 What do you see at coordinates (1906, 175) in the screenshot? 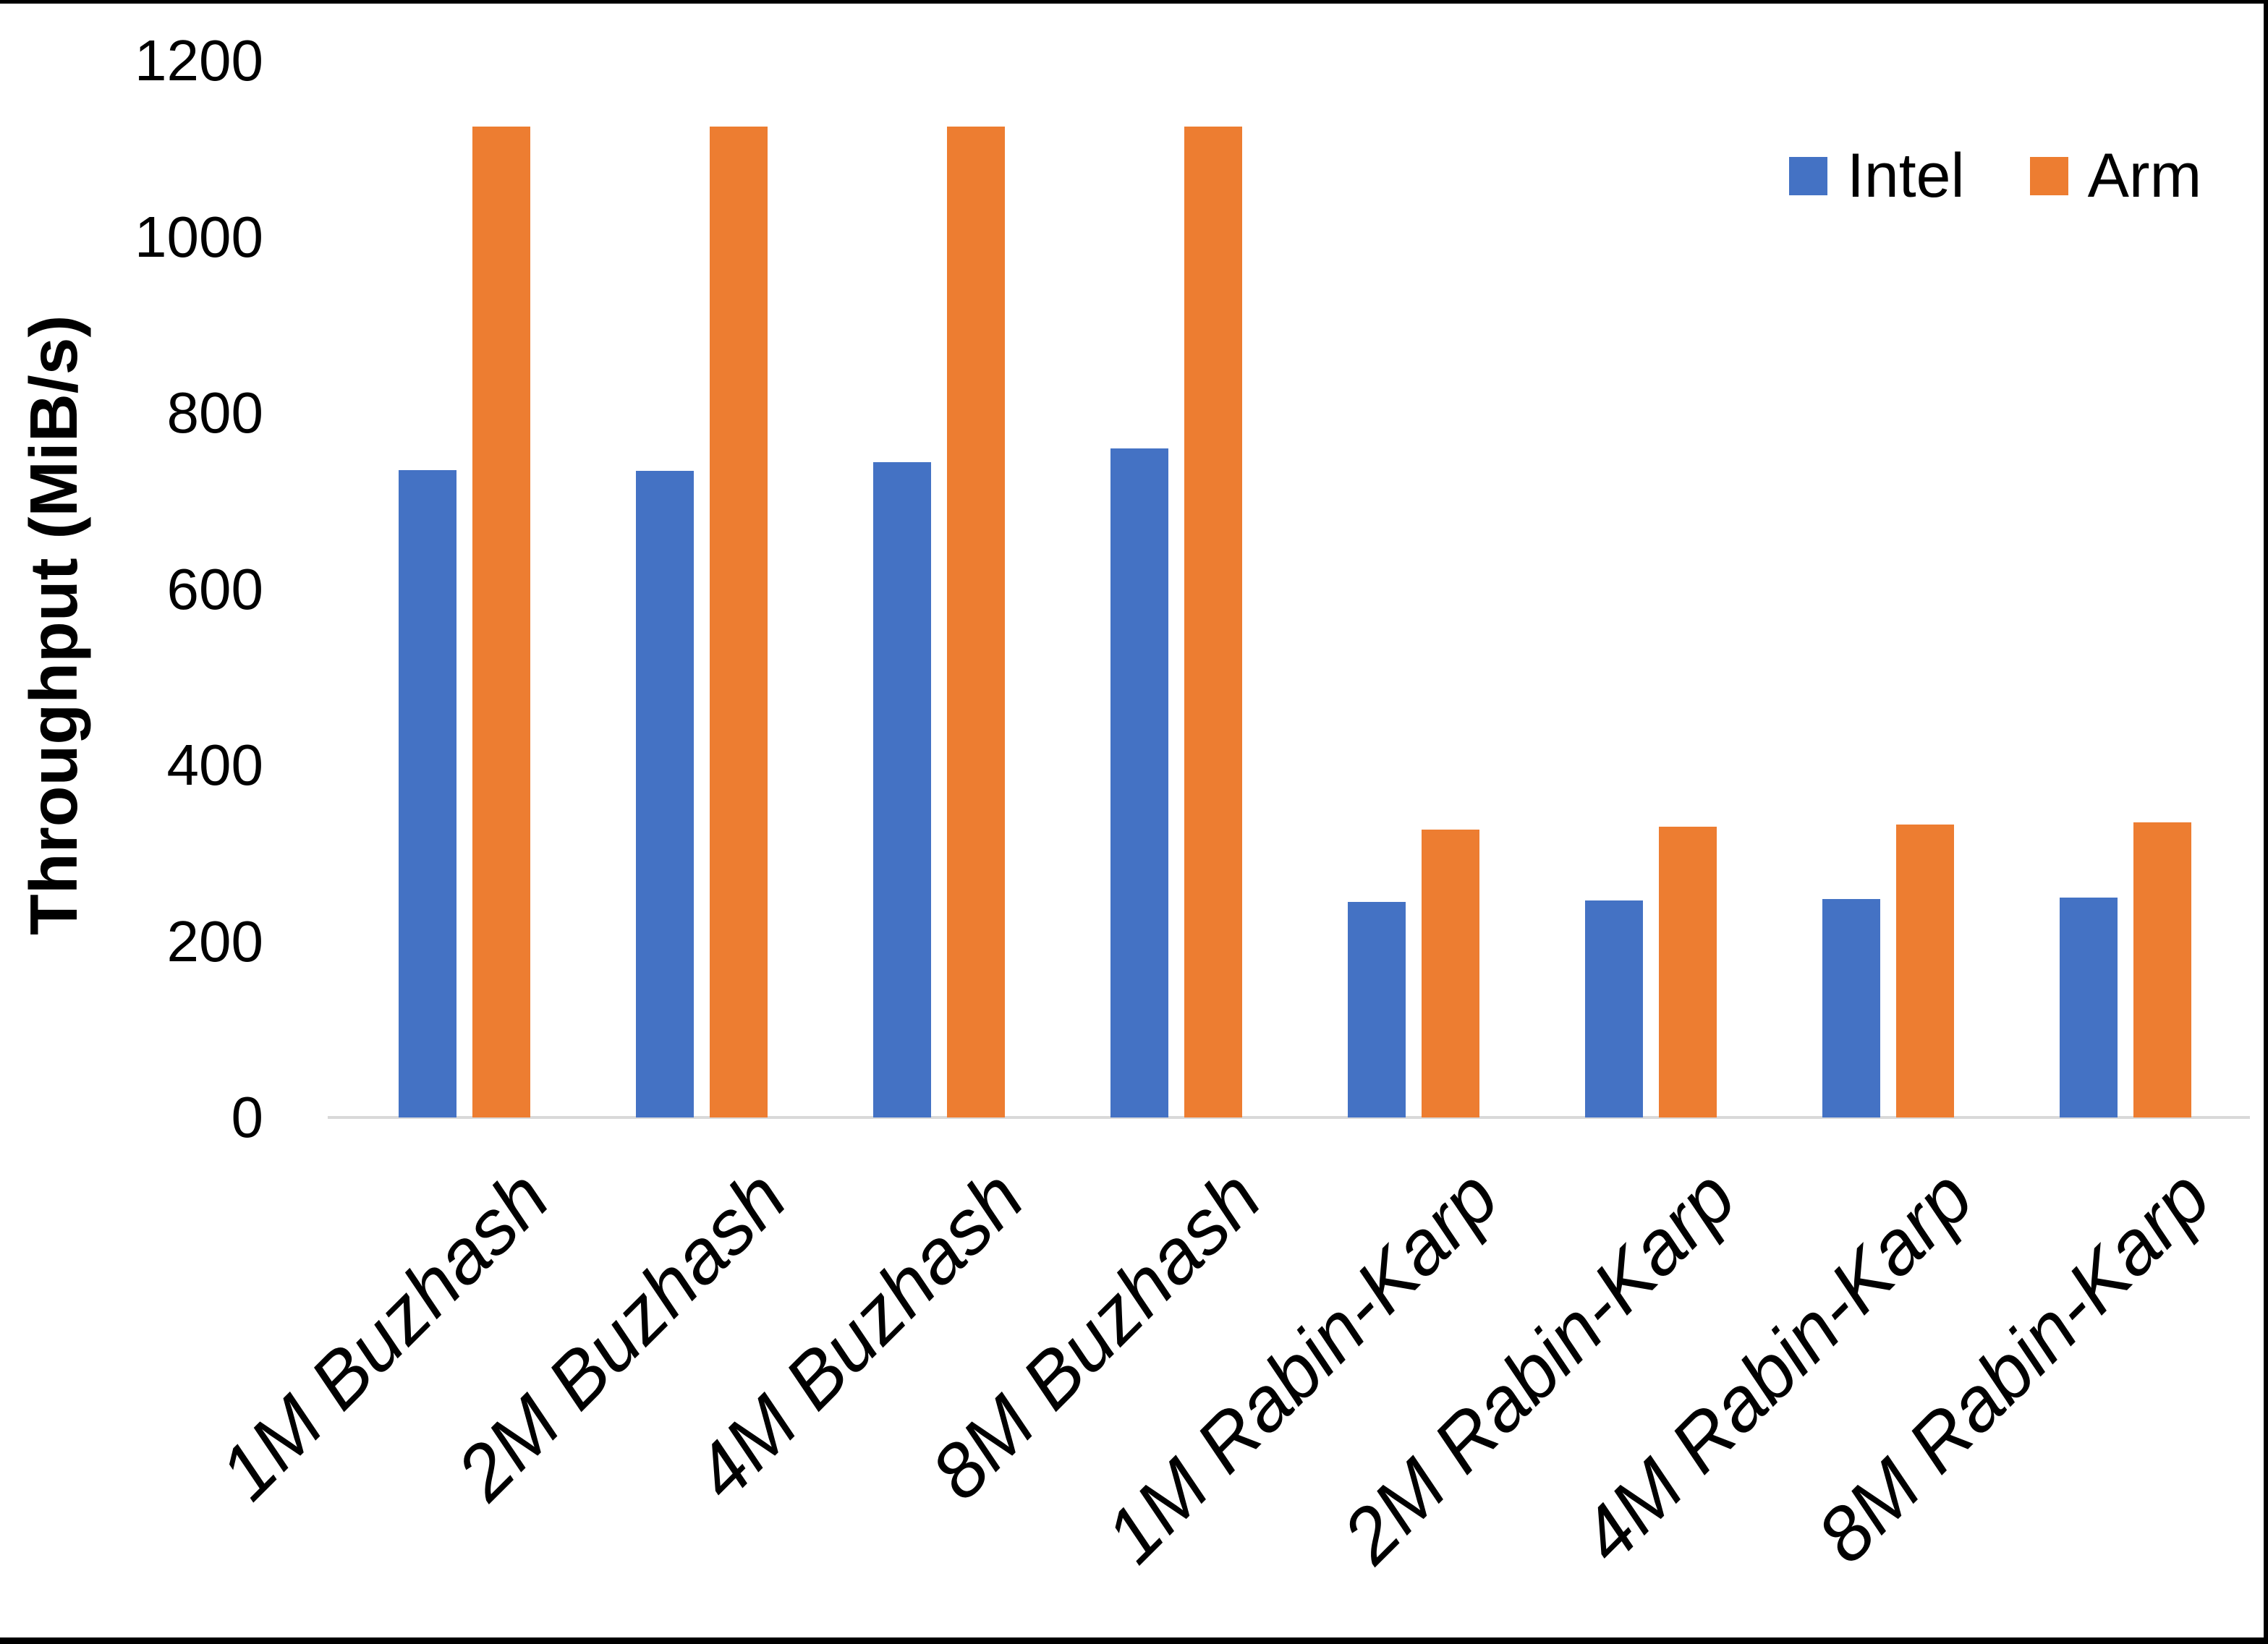
I see `legend-label: Intel` at bounding box center [1906, 175].